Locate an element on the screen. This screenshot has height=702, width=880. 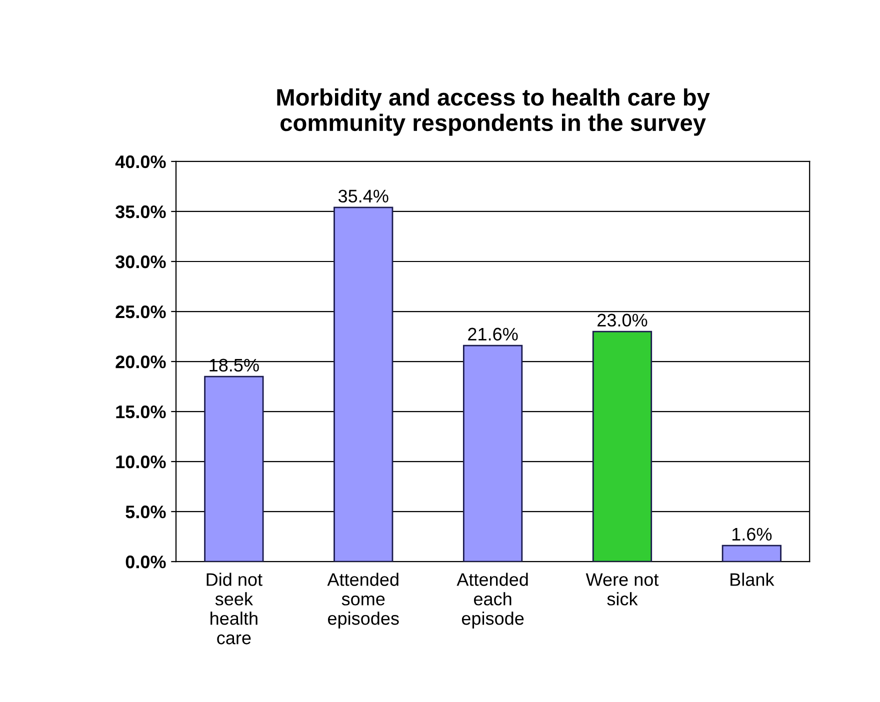
y-tick-label: 5.0% is located at coordinates (146, 512).